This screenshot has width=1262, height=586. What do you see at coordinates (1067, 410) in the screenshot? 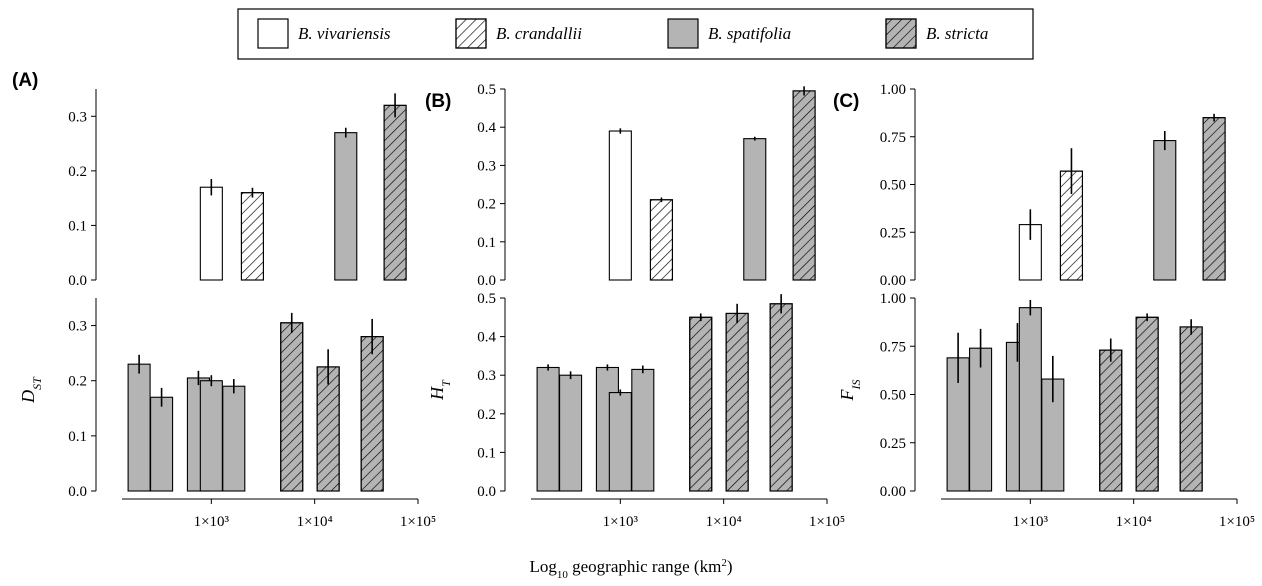
I see `subplot-bottom: 0.00 0.25 0.50 0.75 1.00 1×10³ 1×10⁴ 1×10⁵` at bounding box center [1067, 410].